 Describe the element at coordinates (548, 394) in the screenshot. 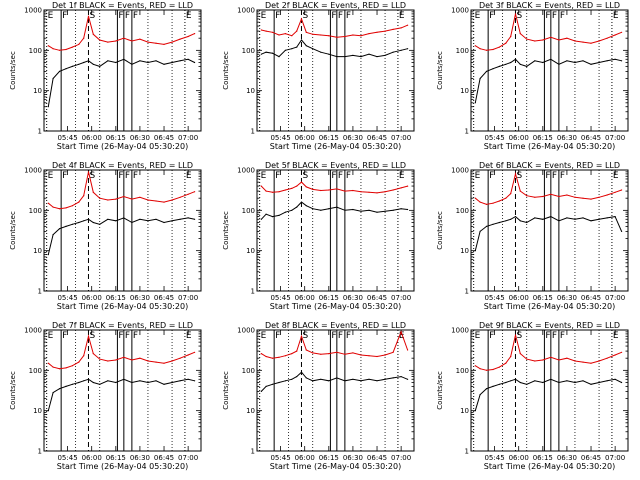

I see `series-events-line` at that location.